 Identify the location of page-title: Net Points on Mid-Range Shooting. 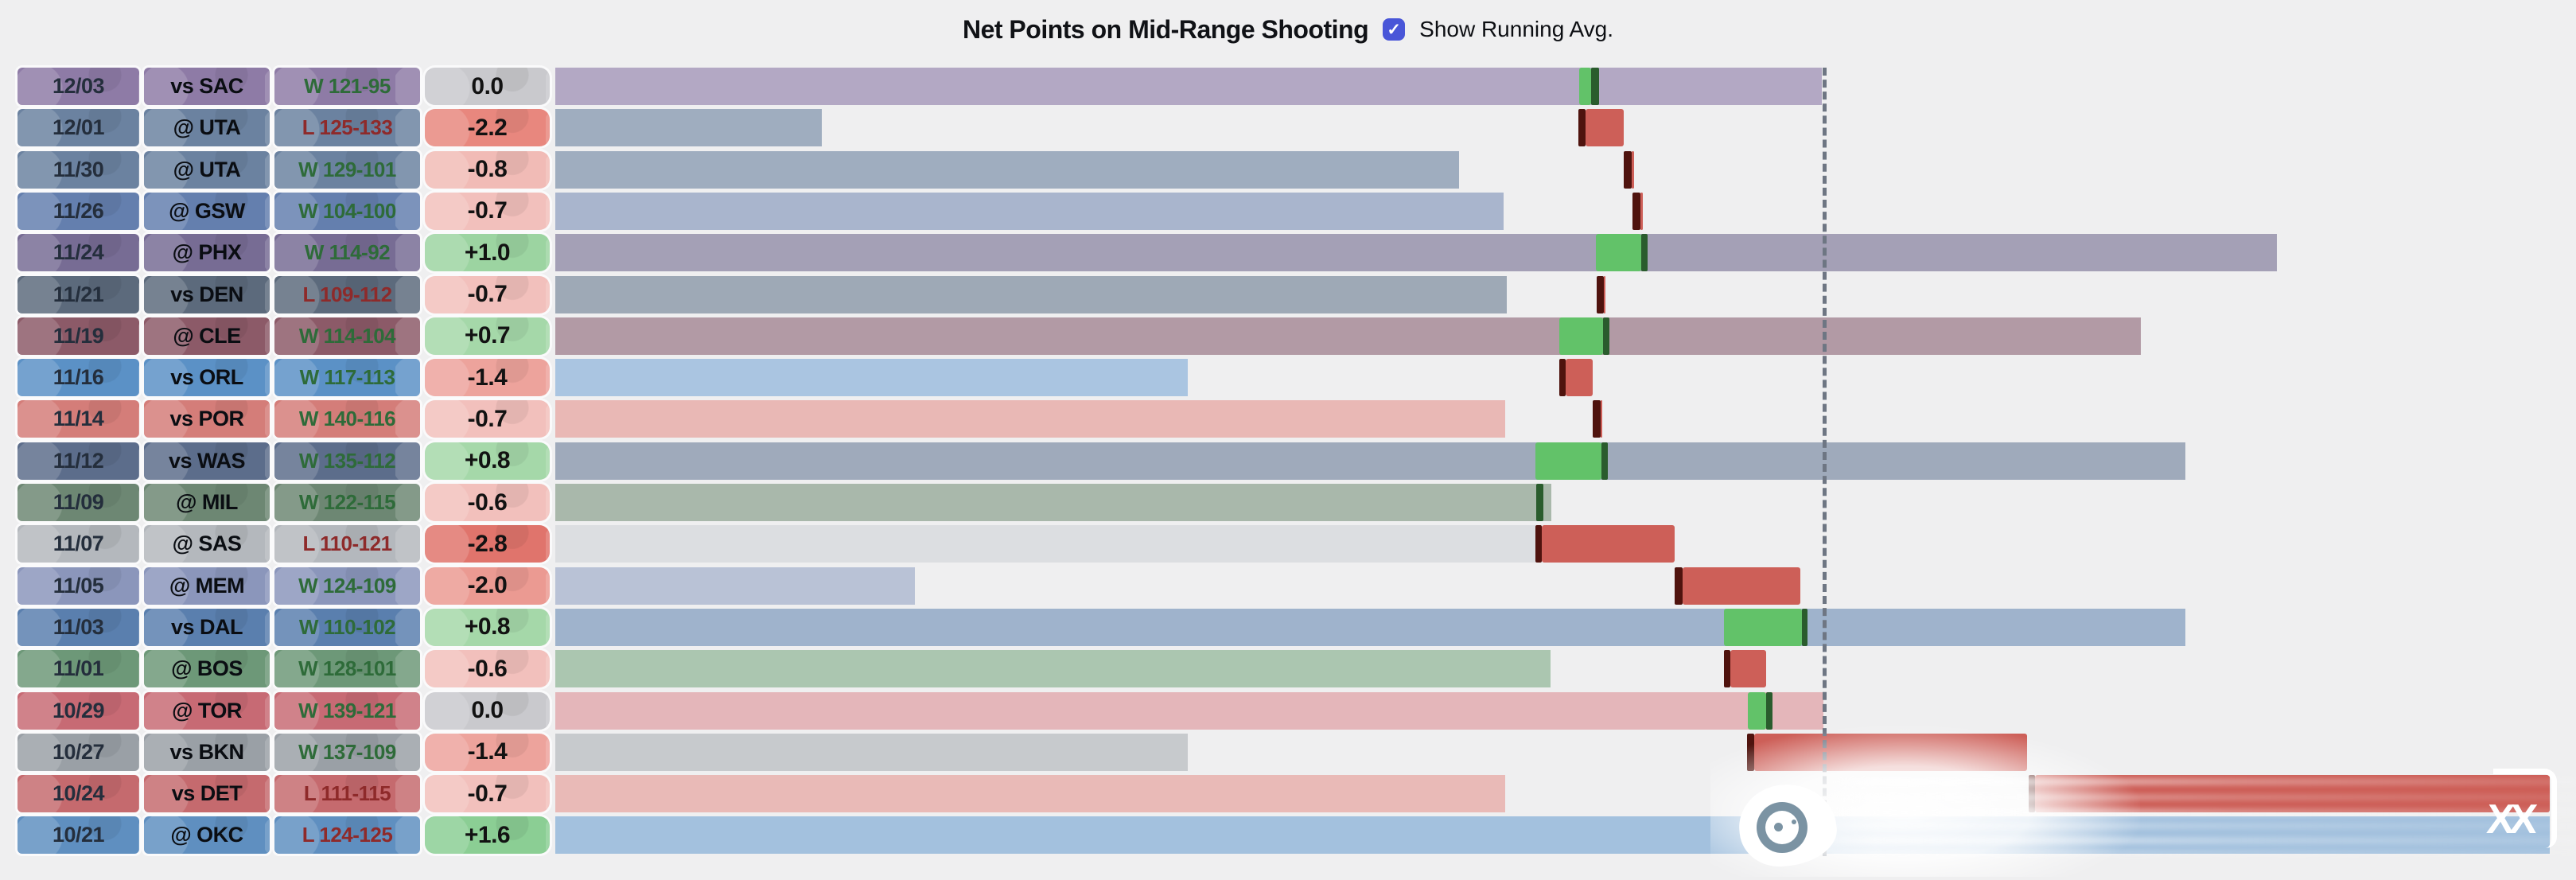
(1165, 29).